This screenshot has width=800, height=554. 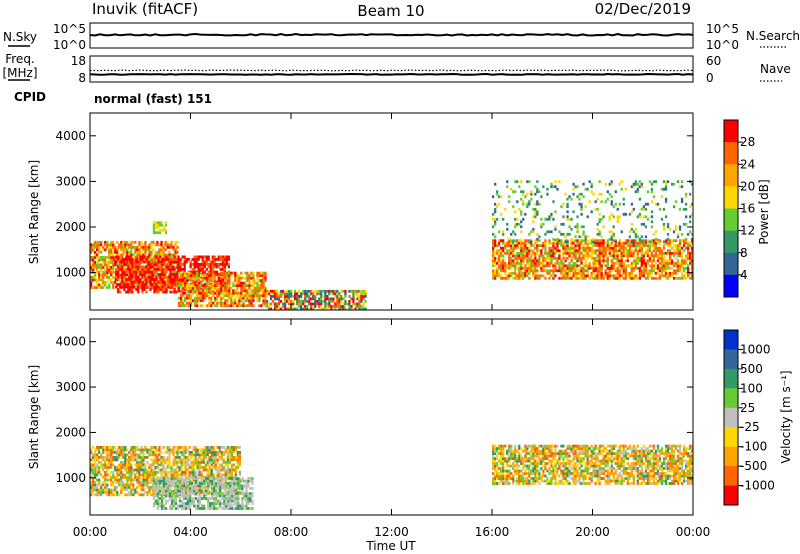 I want to click on nave-label: Nave, so click(x=775, y=69).